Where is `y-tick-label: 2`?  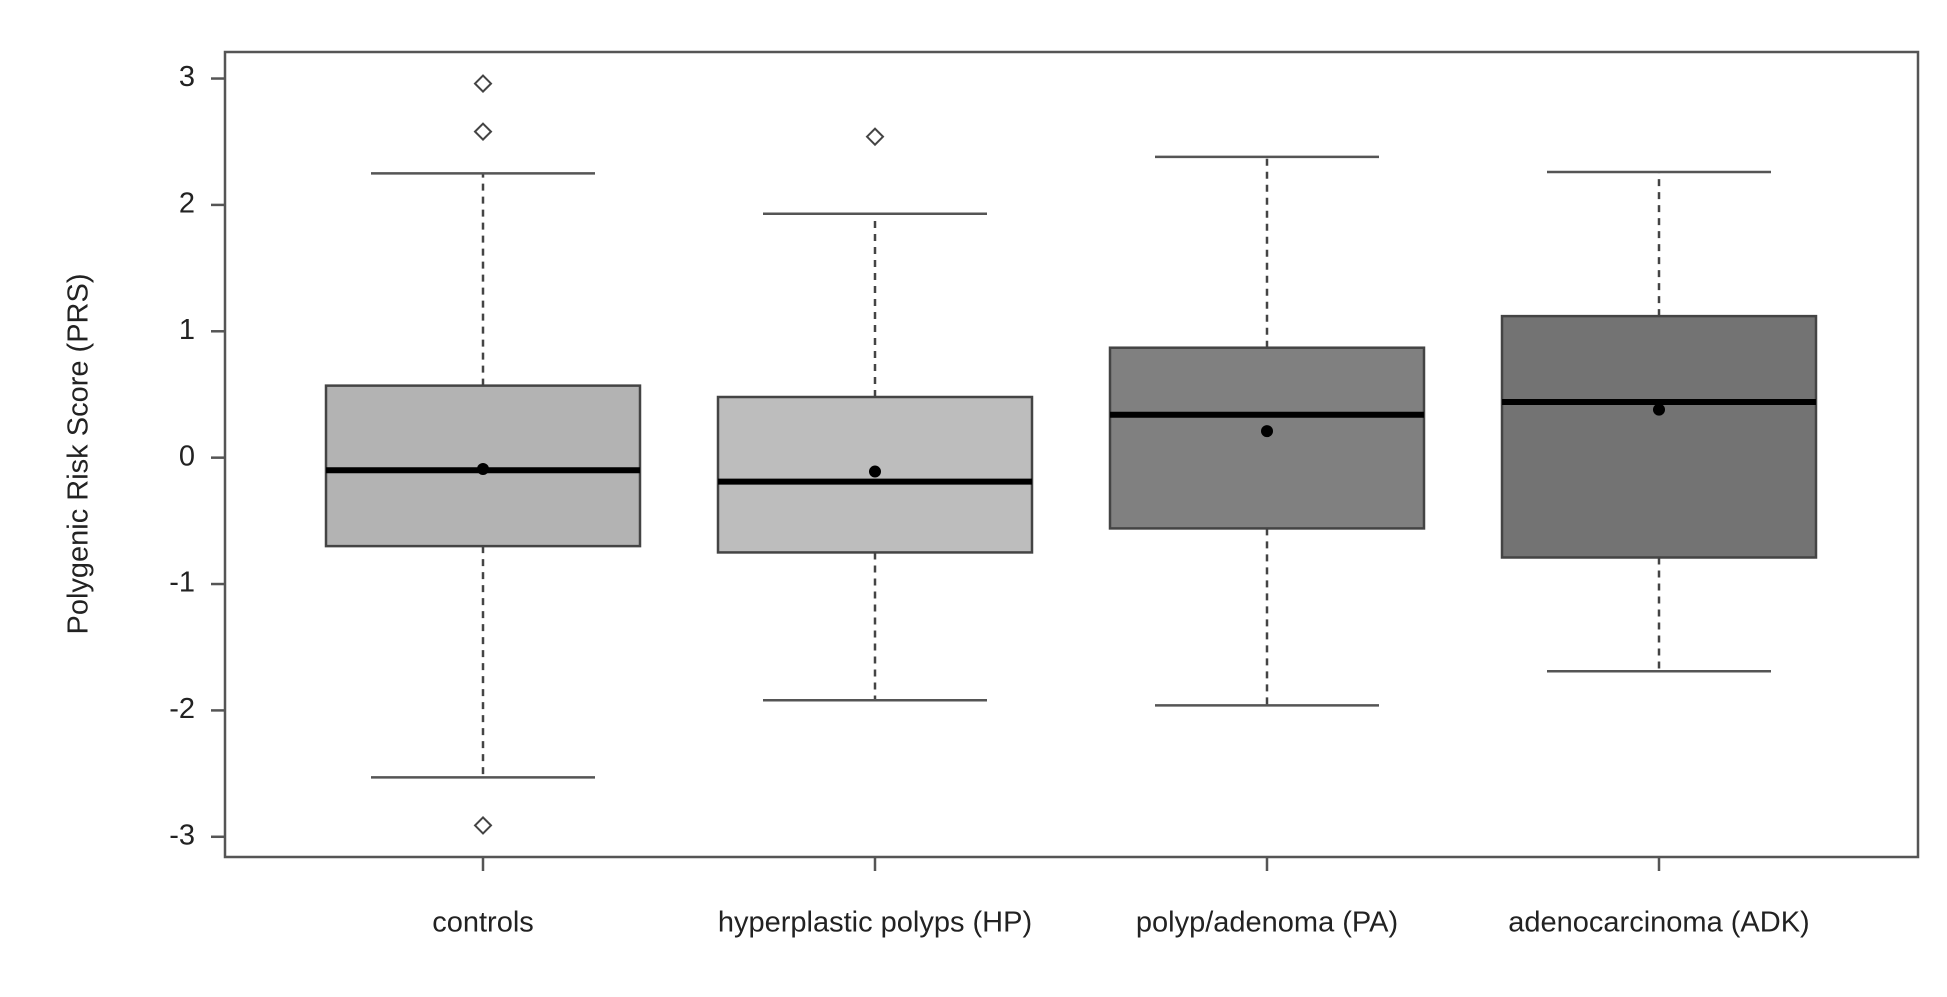 y-tick-label: 2 is located at coordinates (187, 204).